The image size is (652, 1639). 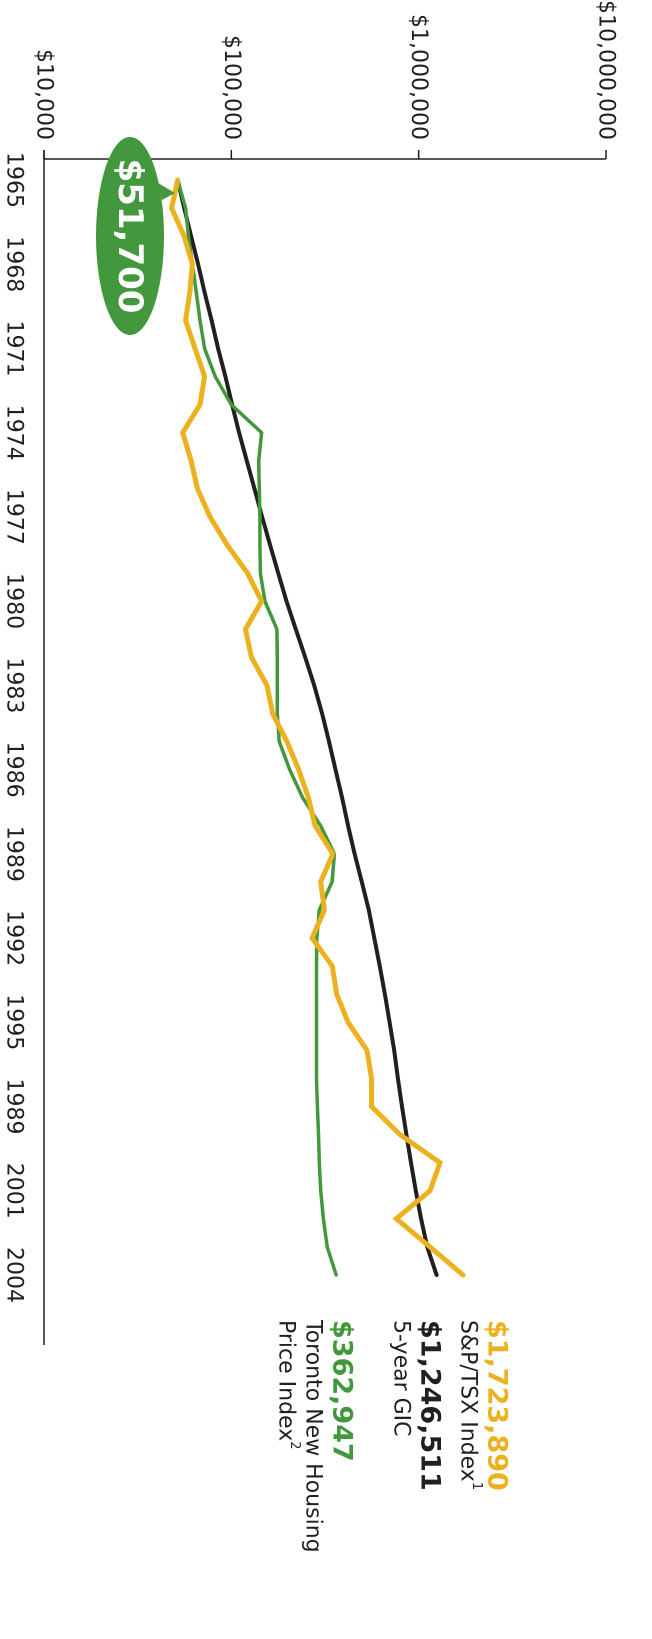 What do you see at coordinates (430, 1405) in the screenshot?
I see `series-end-value: $1,246,511` at bounding box center [430, 1405].